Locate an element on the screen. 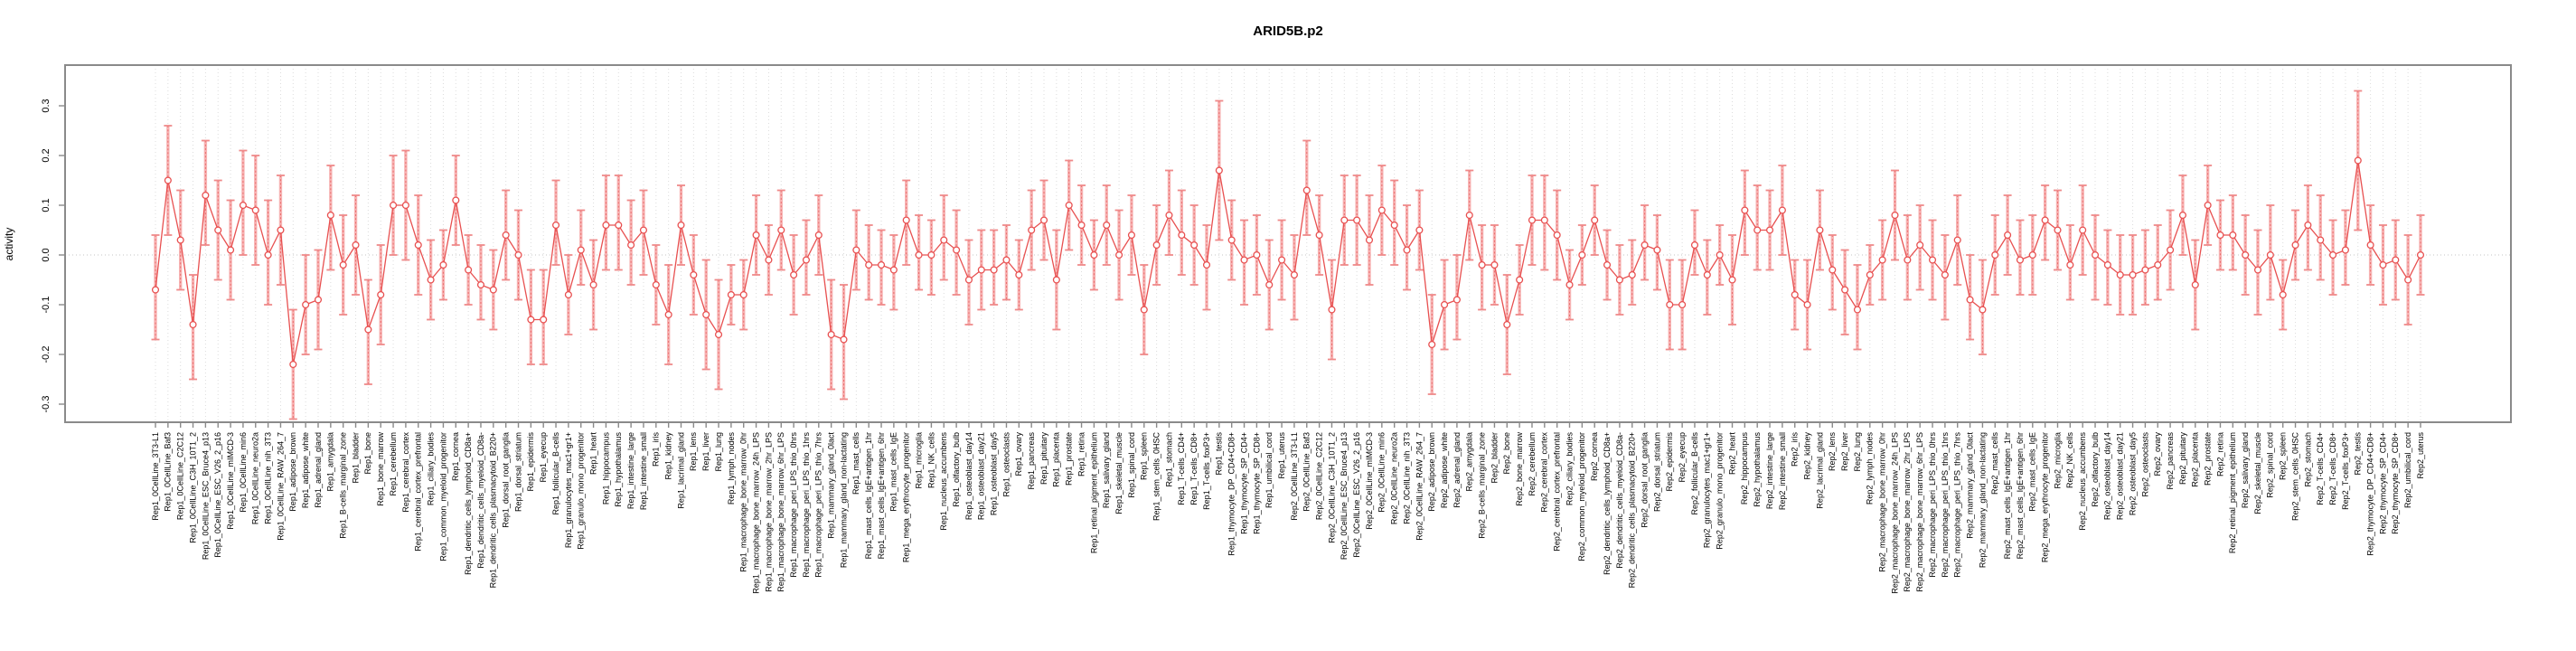 The width and height of the screenshot is (2576, 651). x-tick-label: Rep2_0CellLine_RAW_264_7 is located at coordinates (1420, 487).